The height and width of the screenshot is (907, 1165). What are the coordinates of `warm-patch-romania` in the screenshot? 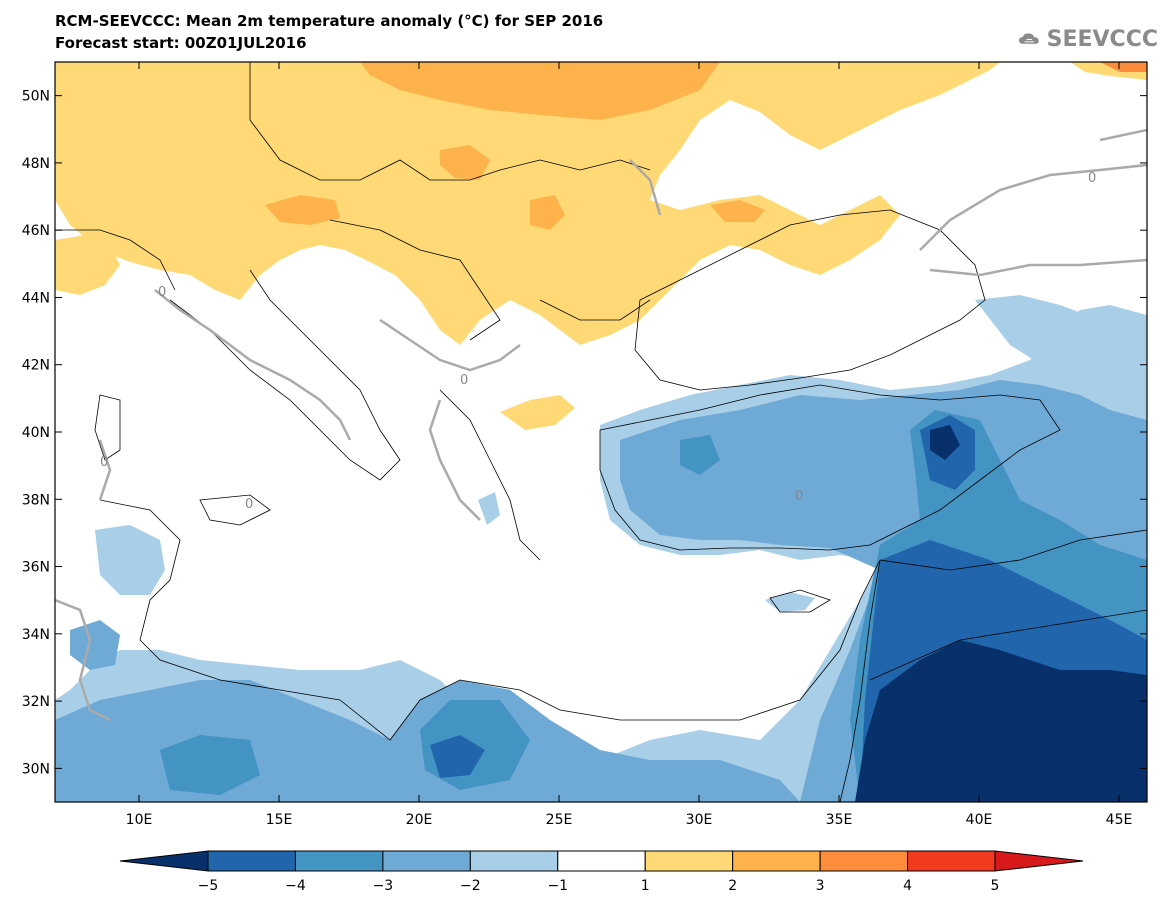 It's located at (547, 212).